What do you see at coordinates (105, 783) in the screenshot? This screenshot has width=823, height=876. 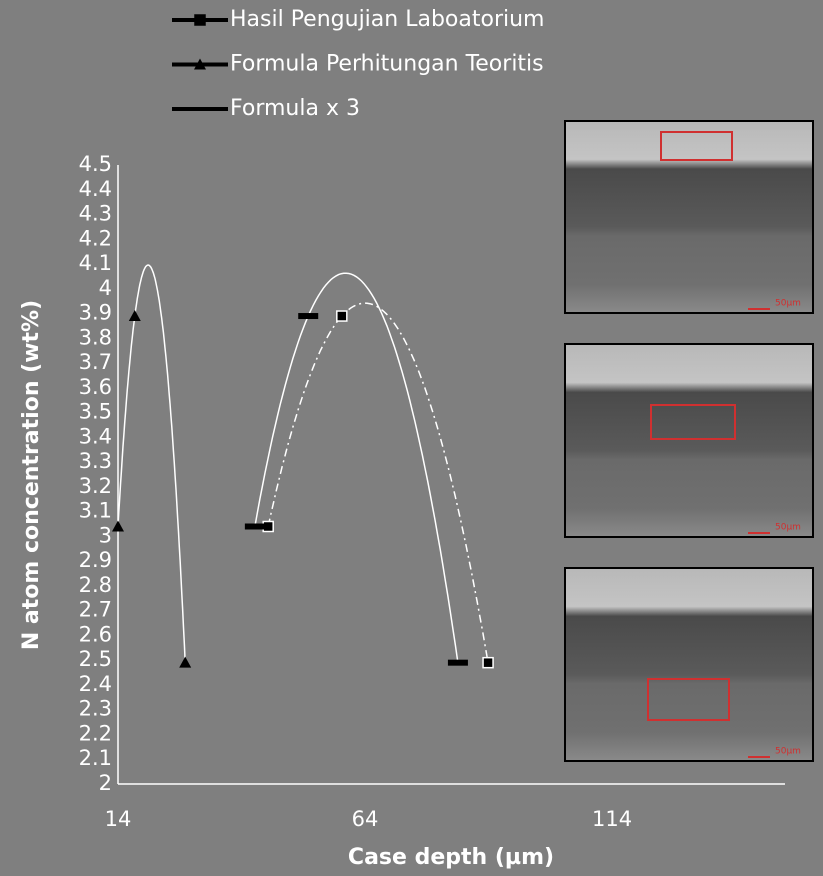 I see `y-tick-label: 2` at bounding box center [105, 783].